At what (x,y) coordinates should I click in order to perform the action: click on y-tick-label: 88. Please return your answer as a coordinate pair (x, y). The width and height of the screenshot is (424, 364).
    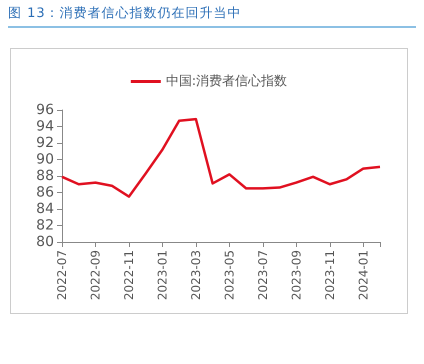
    Looking at the image, I should click on (45, 176).